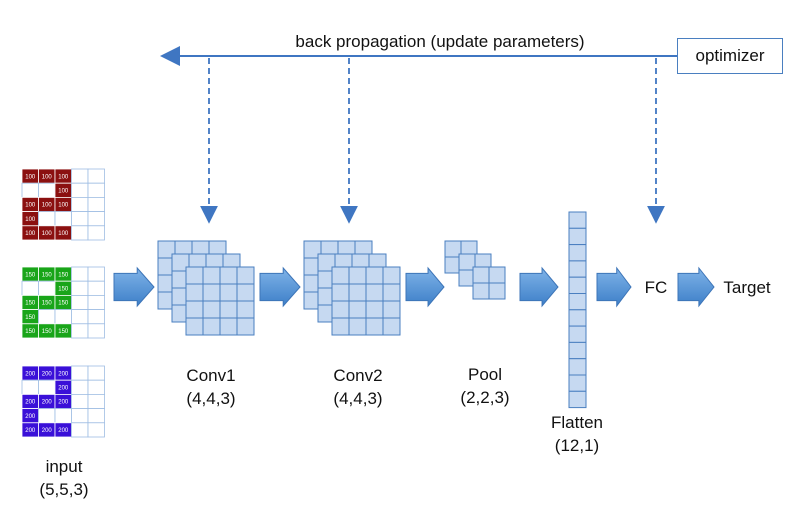 This screenshot has height=513, width=799. I want to click on flow-arrows, so click(414, 287).